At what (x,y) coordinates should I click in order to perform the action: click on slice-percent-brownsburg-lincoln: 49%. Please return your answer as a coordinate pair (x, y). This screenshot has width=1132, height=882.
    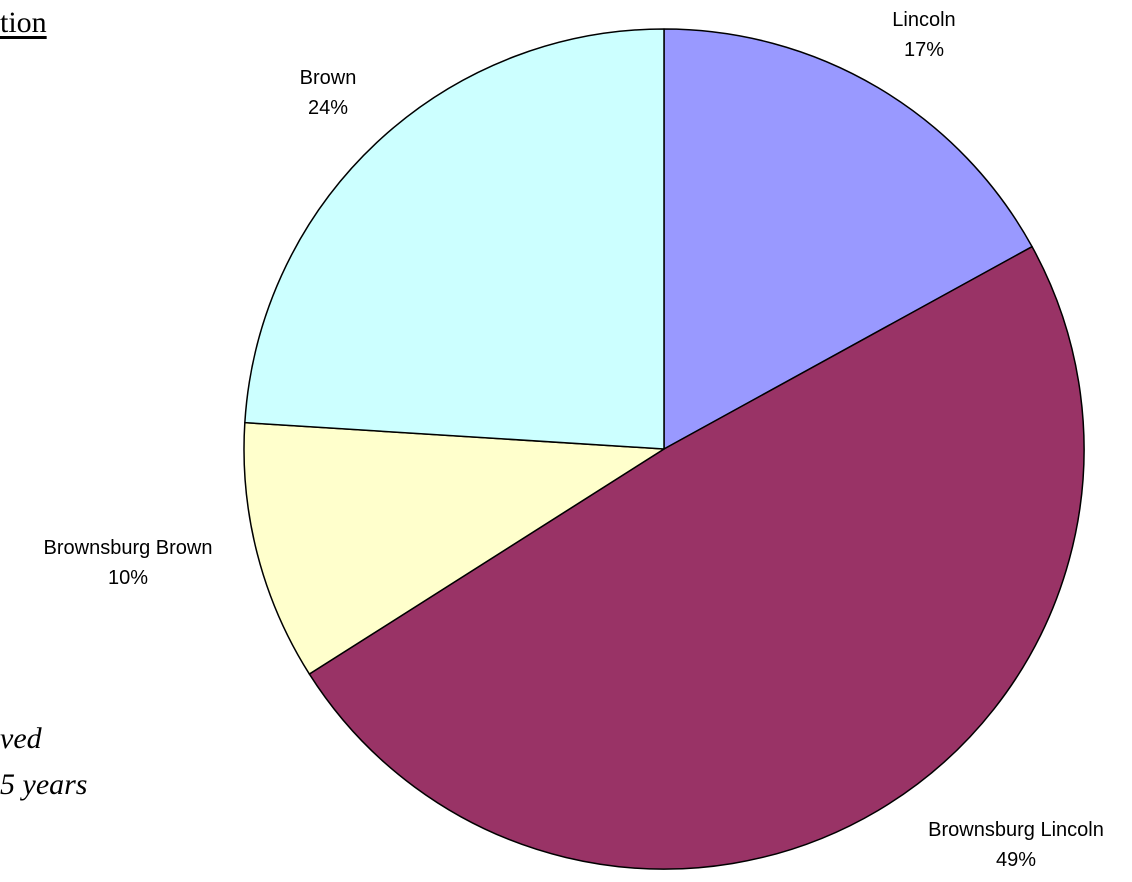
    Looking at the image, I should click on (1016, 860).